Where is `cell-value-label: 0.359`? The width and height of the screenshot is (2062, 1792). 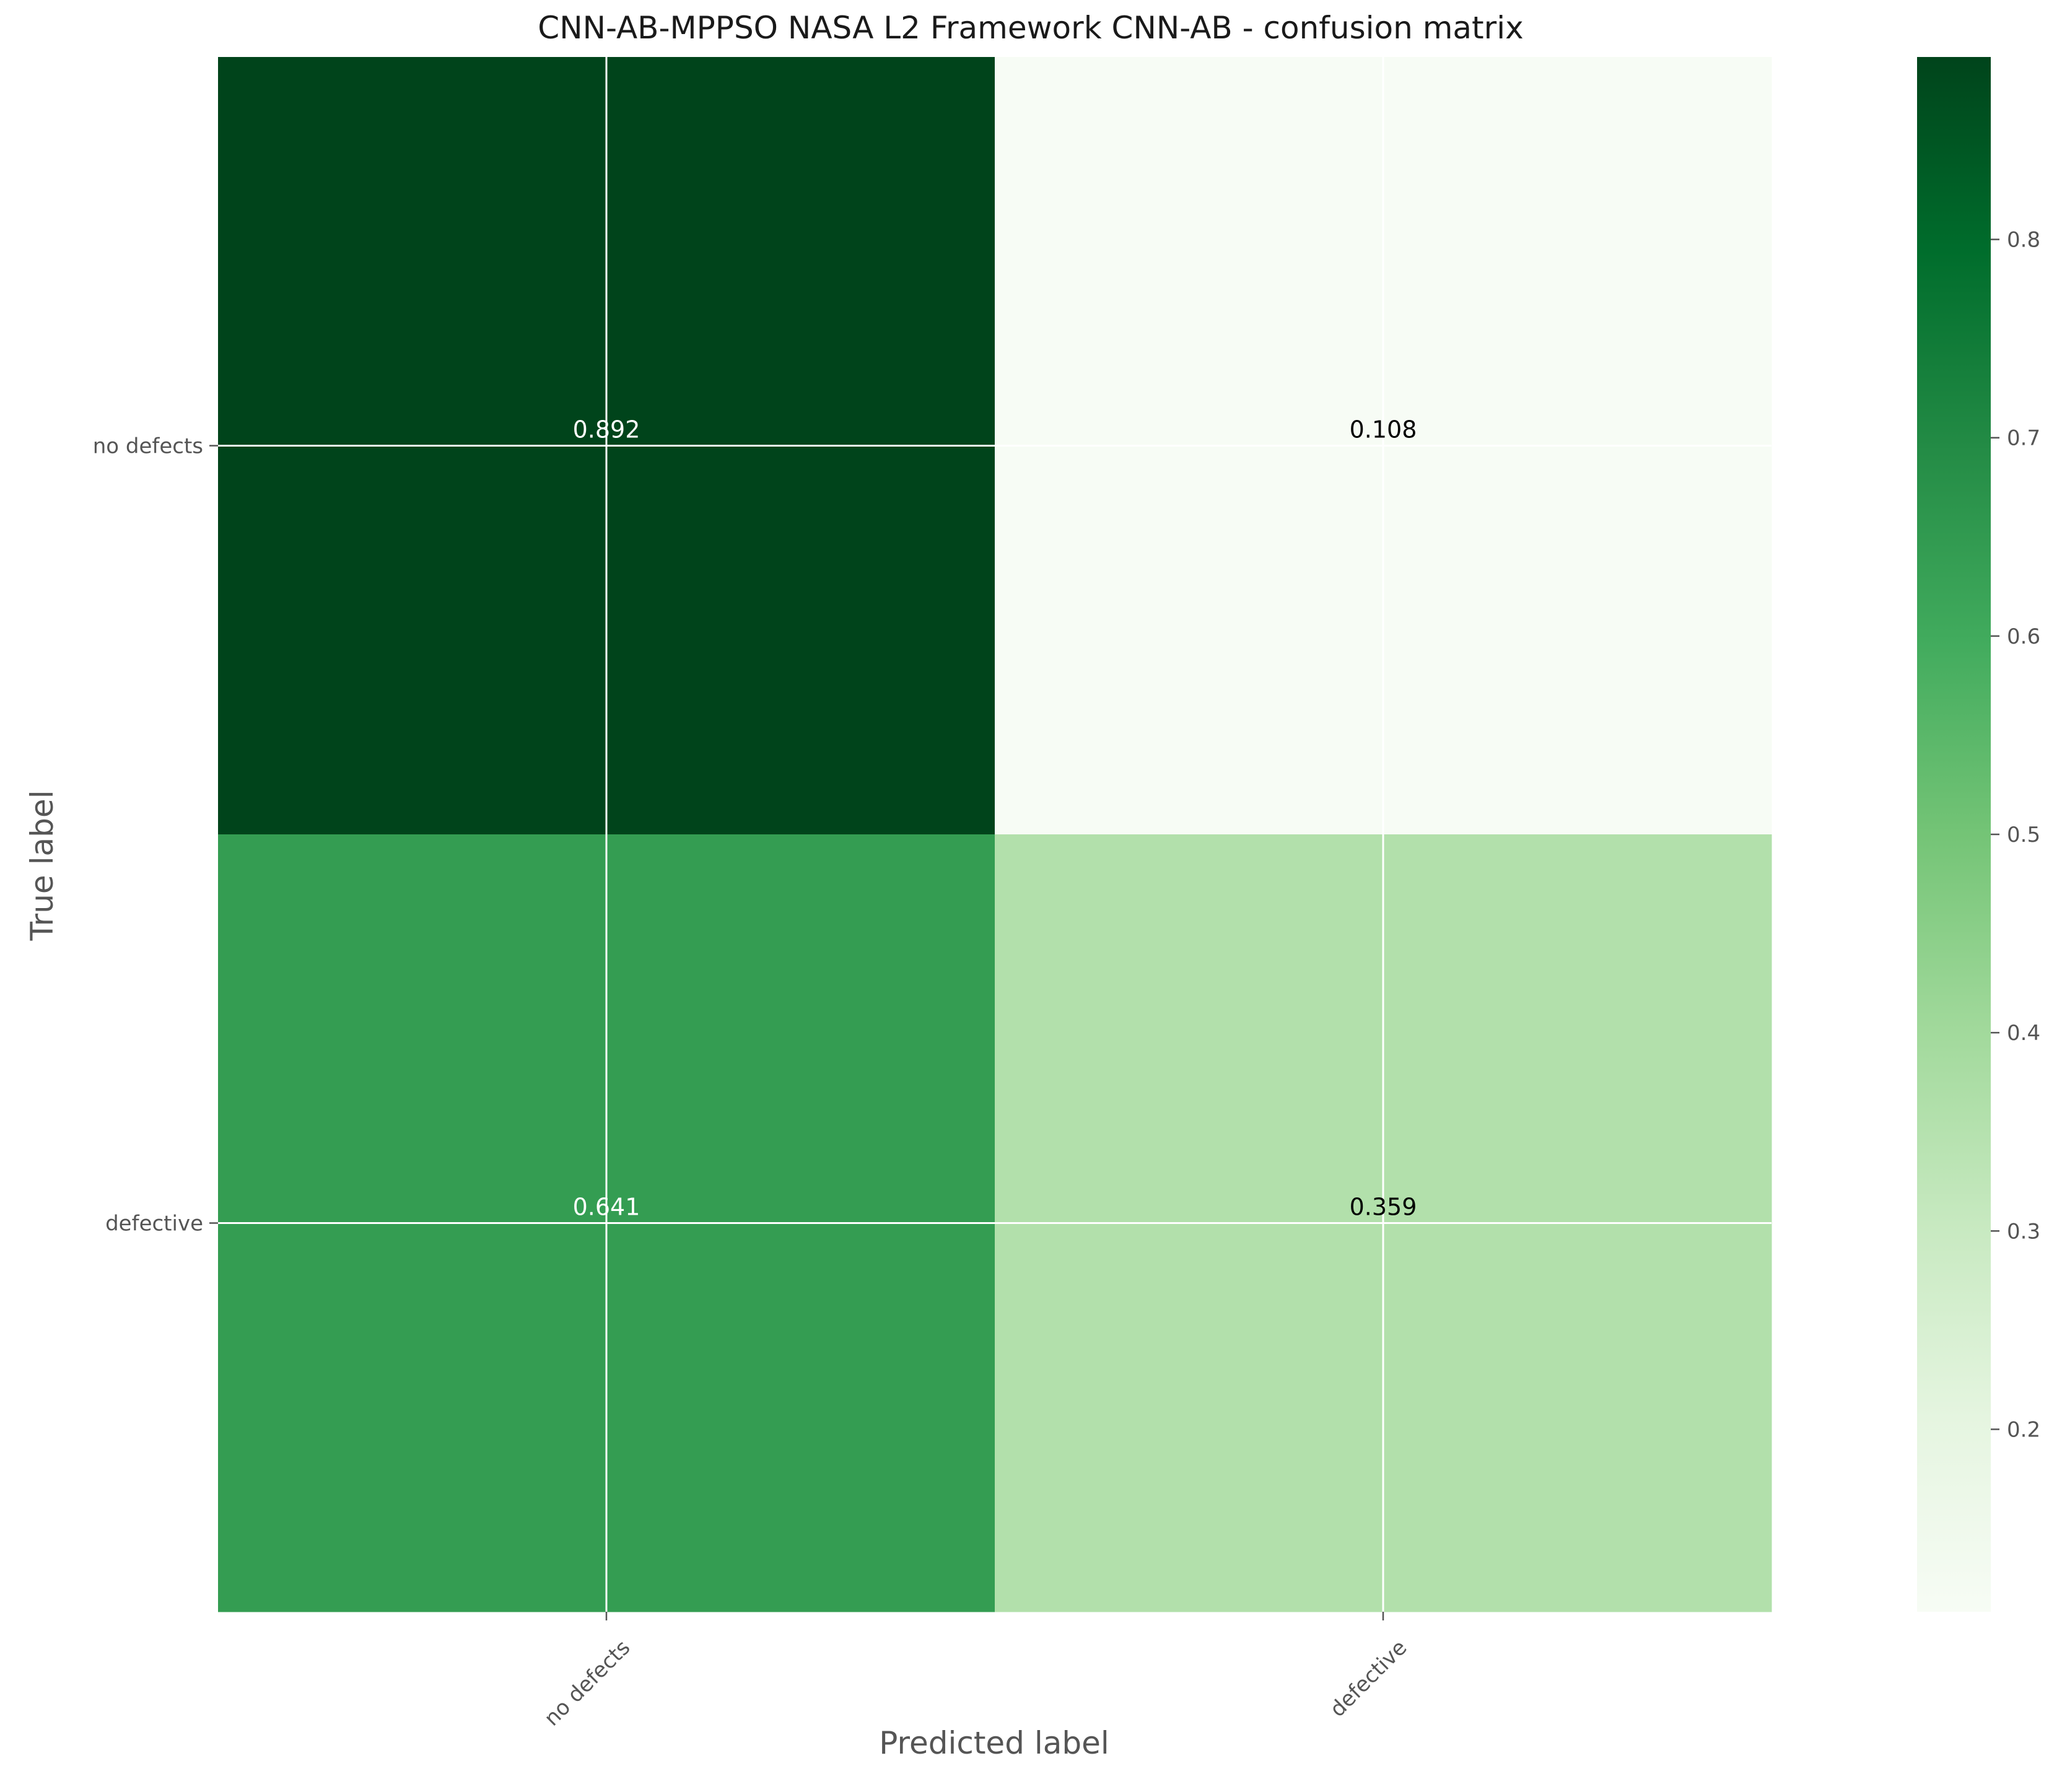 cell-value-label: 0.359 is located at coordinates (1383, 1207).